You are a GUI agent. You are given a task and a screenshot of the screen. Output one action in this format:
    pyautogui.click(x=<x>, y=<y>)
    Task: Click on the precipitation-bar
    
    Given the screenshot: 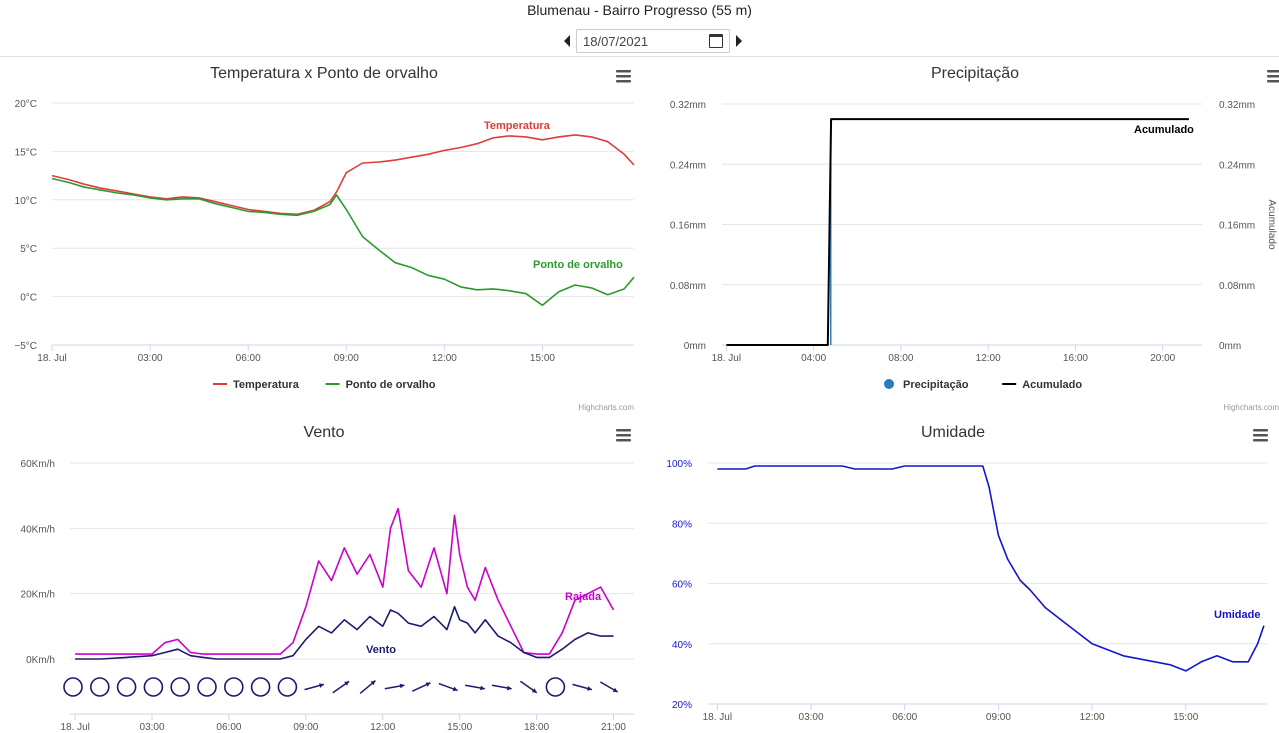 What is the action you would take?
    pyautogui.click(x=831, y=232)
    